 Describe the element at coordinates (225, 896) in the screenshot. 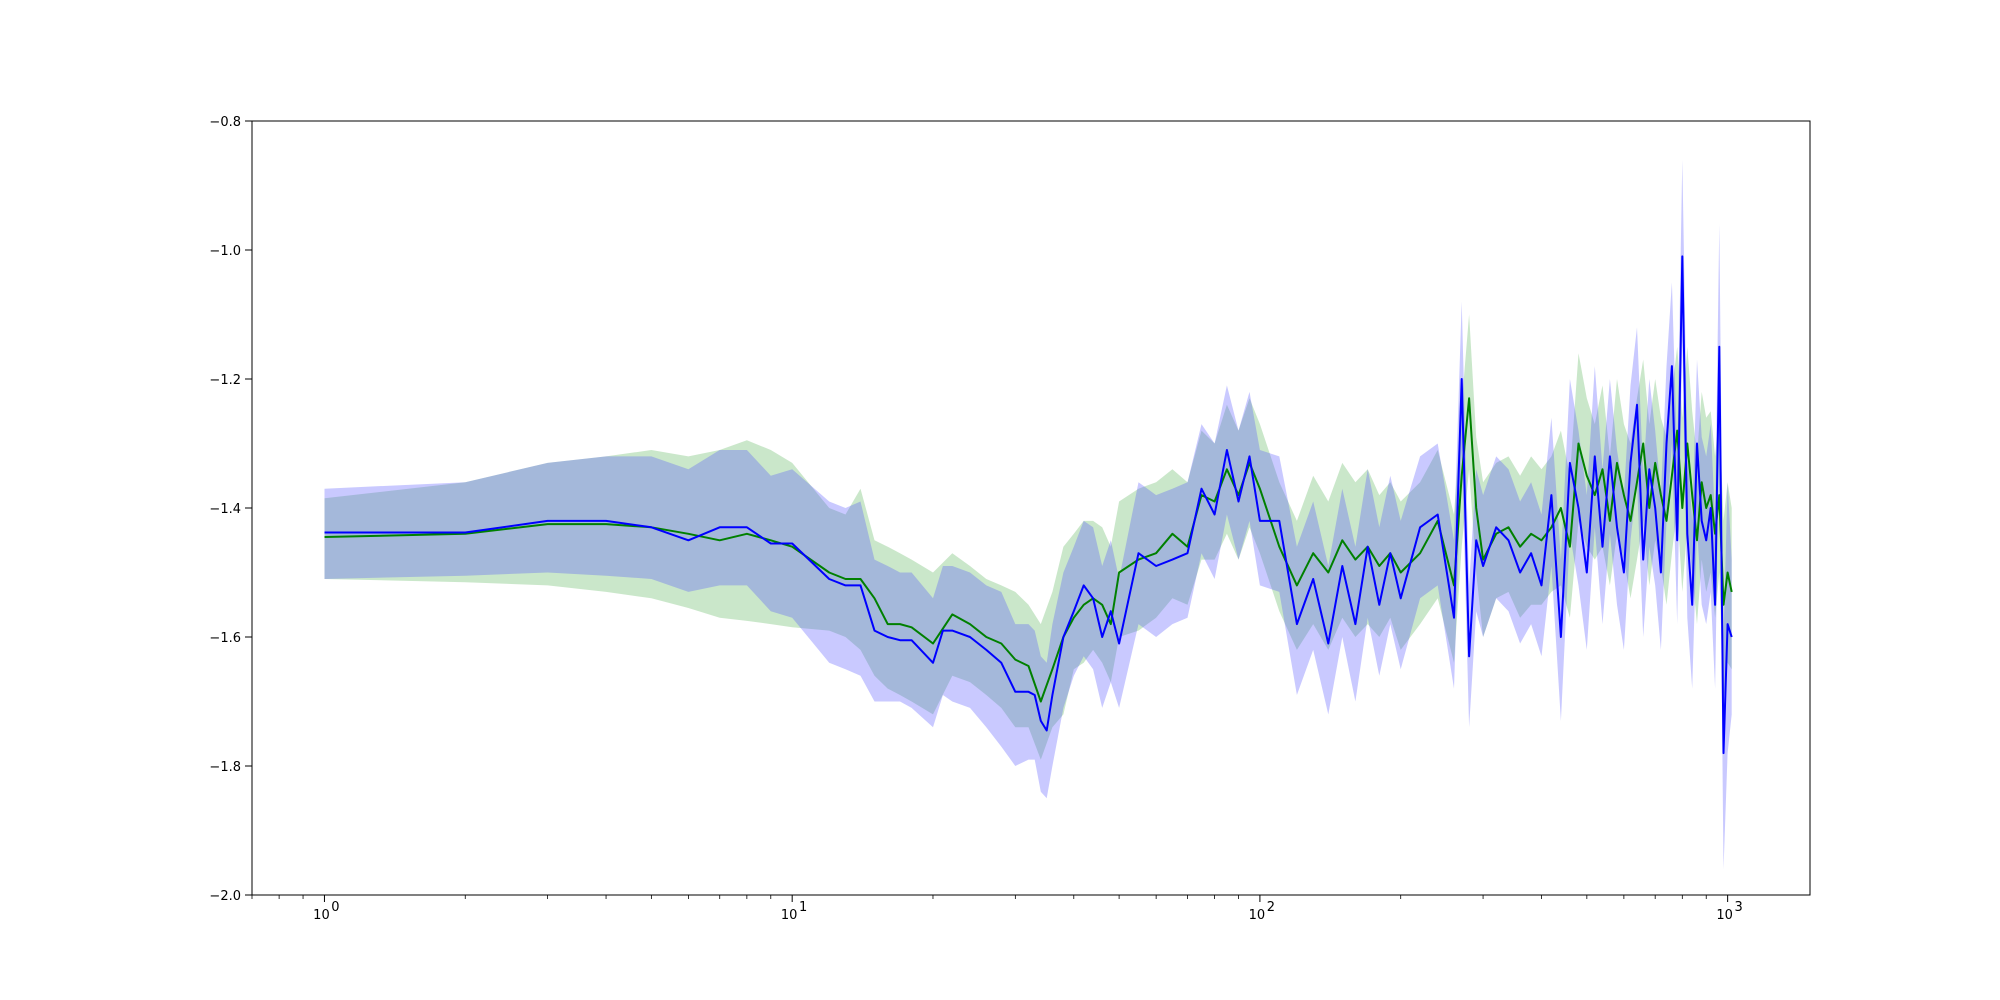

I see `y-tick-label: −2.0` at that location.